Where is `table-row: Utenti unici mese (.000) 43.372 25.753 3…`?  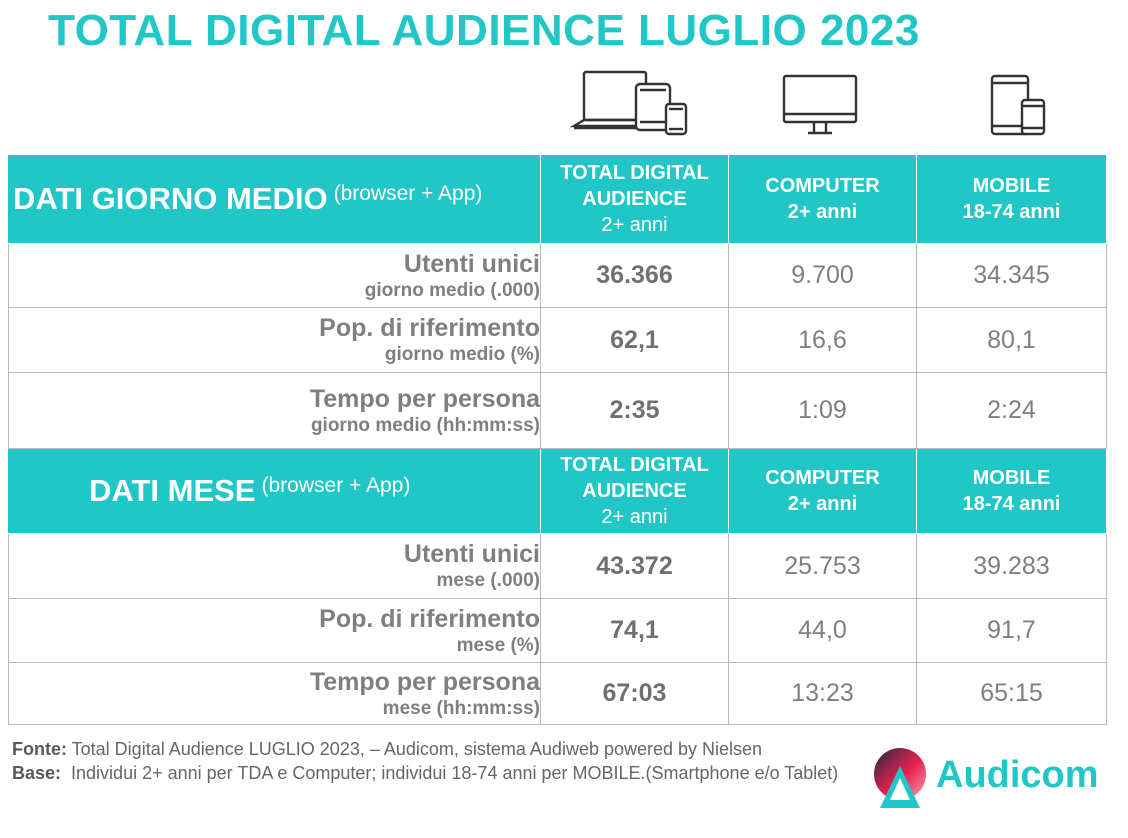
table-row: Utenti unici mese (.000) 43.372 25.753 3… is located at coordinates (557, 566).